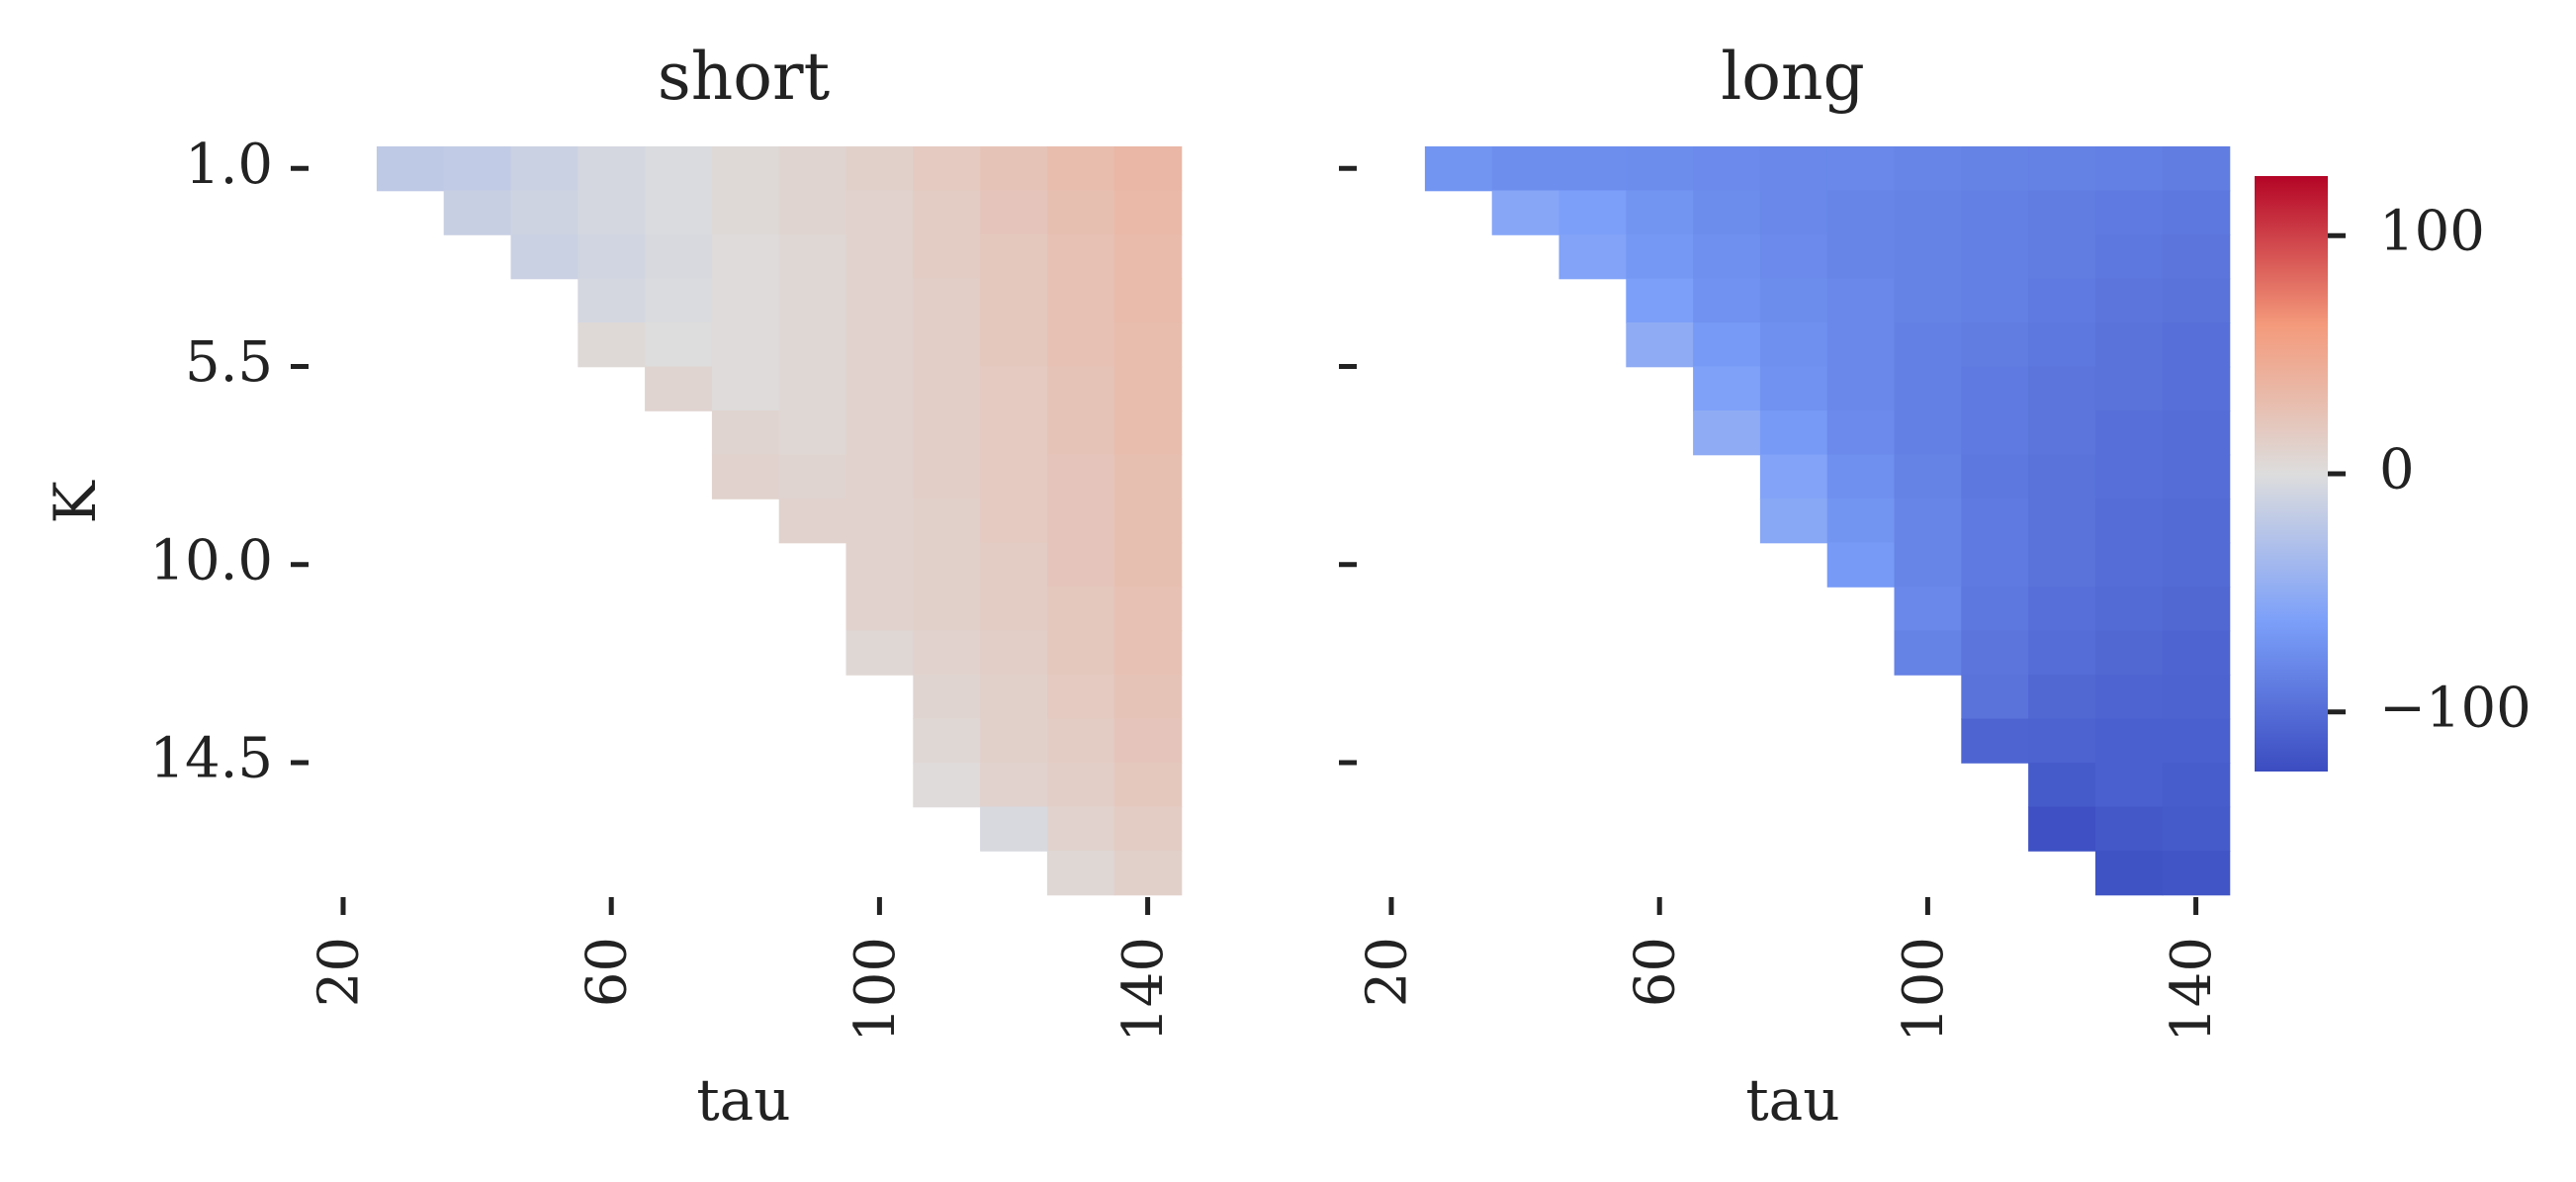 The image size is (2576, 1182). What do you see at coordinates (340, 972) in the screenshot?
I see `x-tick-label: 20` at bounding box center [340, 972].